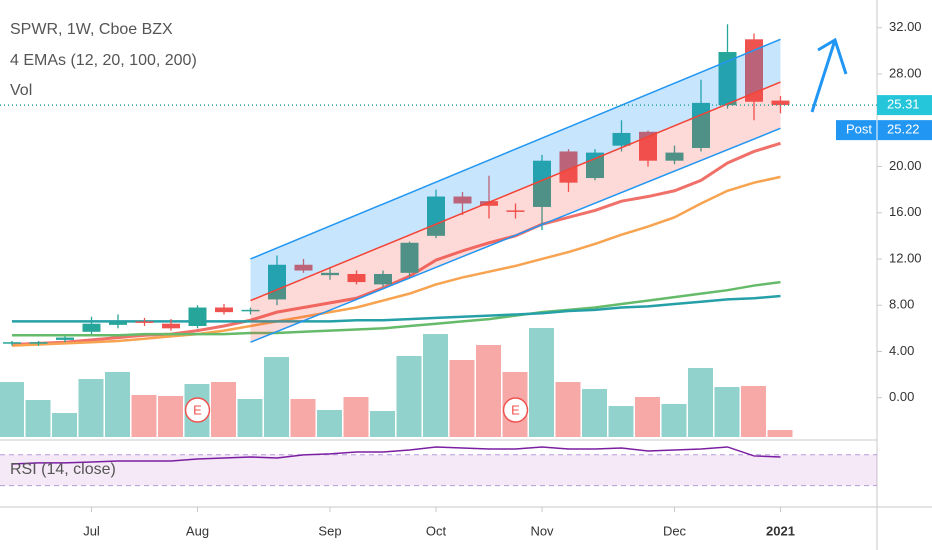 Image resolution: width=932 pixels, height=550 pixels. Describe the element at coordinates (901, 304) in the screenshot. I see `y-tick-label: 8.00` at that location.